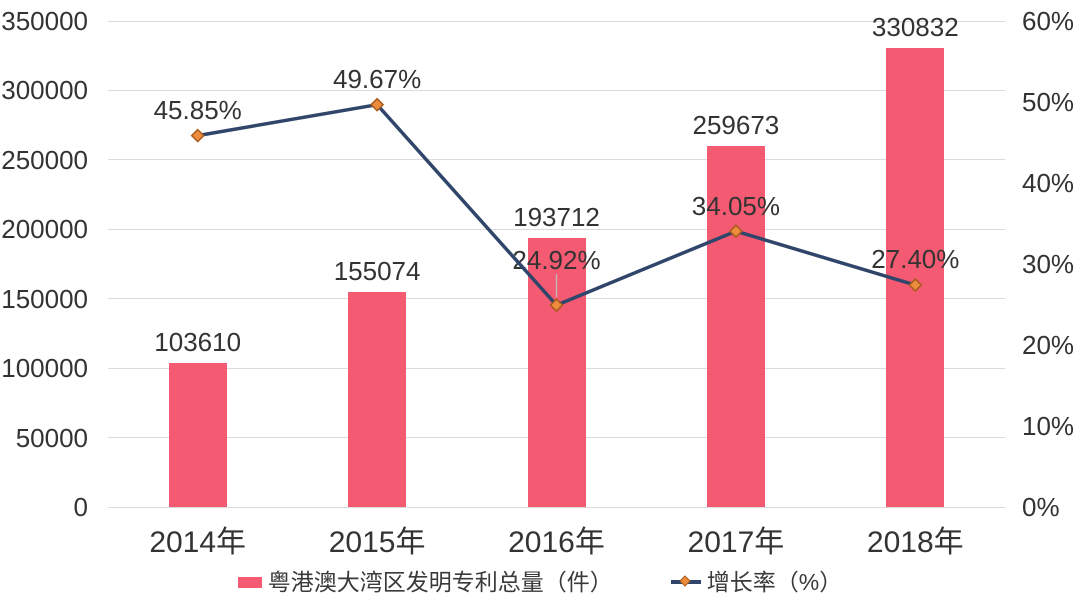 This screenshot has width=1080, height=608. I want to click on growth-rate-value-label: 49.67%, so click(377, 78).